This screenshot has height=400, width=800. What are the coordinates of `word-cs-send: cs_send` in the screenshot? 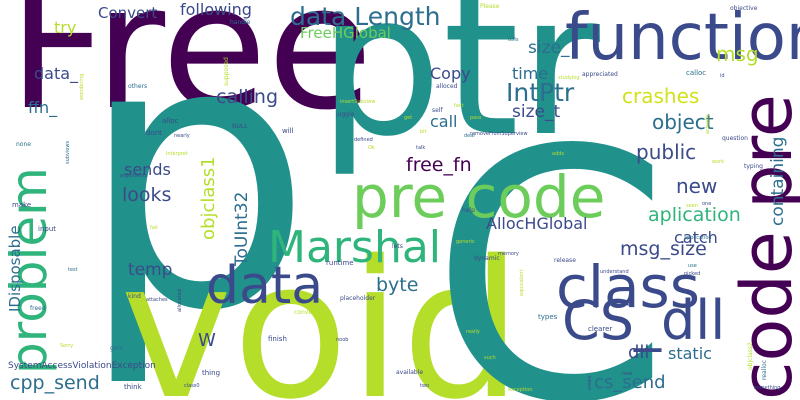 It's located at (630, 382).